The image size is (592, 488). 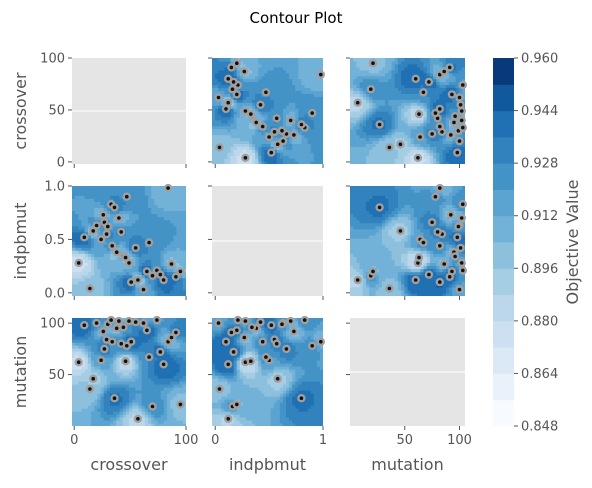 What do you see at coordinates (56, 110) in the screenshot?
I see `y-tick-label: 50` at bounding box center [56, 110].